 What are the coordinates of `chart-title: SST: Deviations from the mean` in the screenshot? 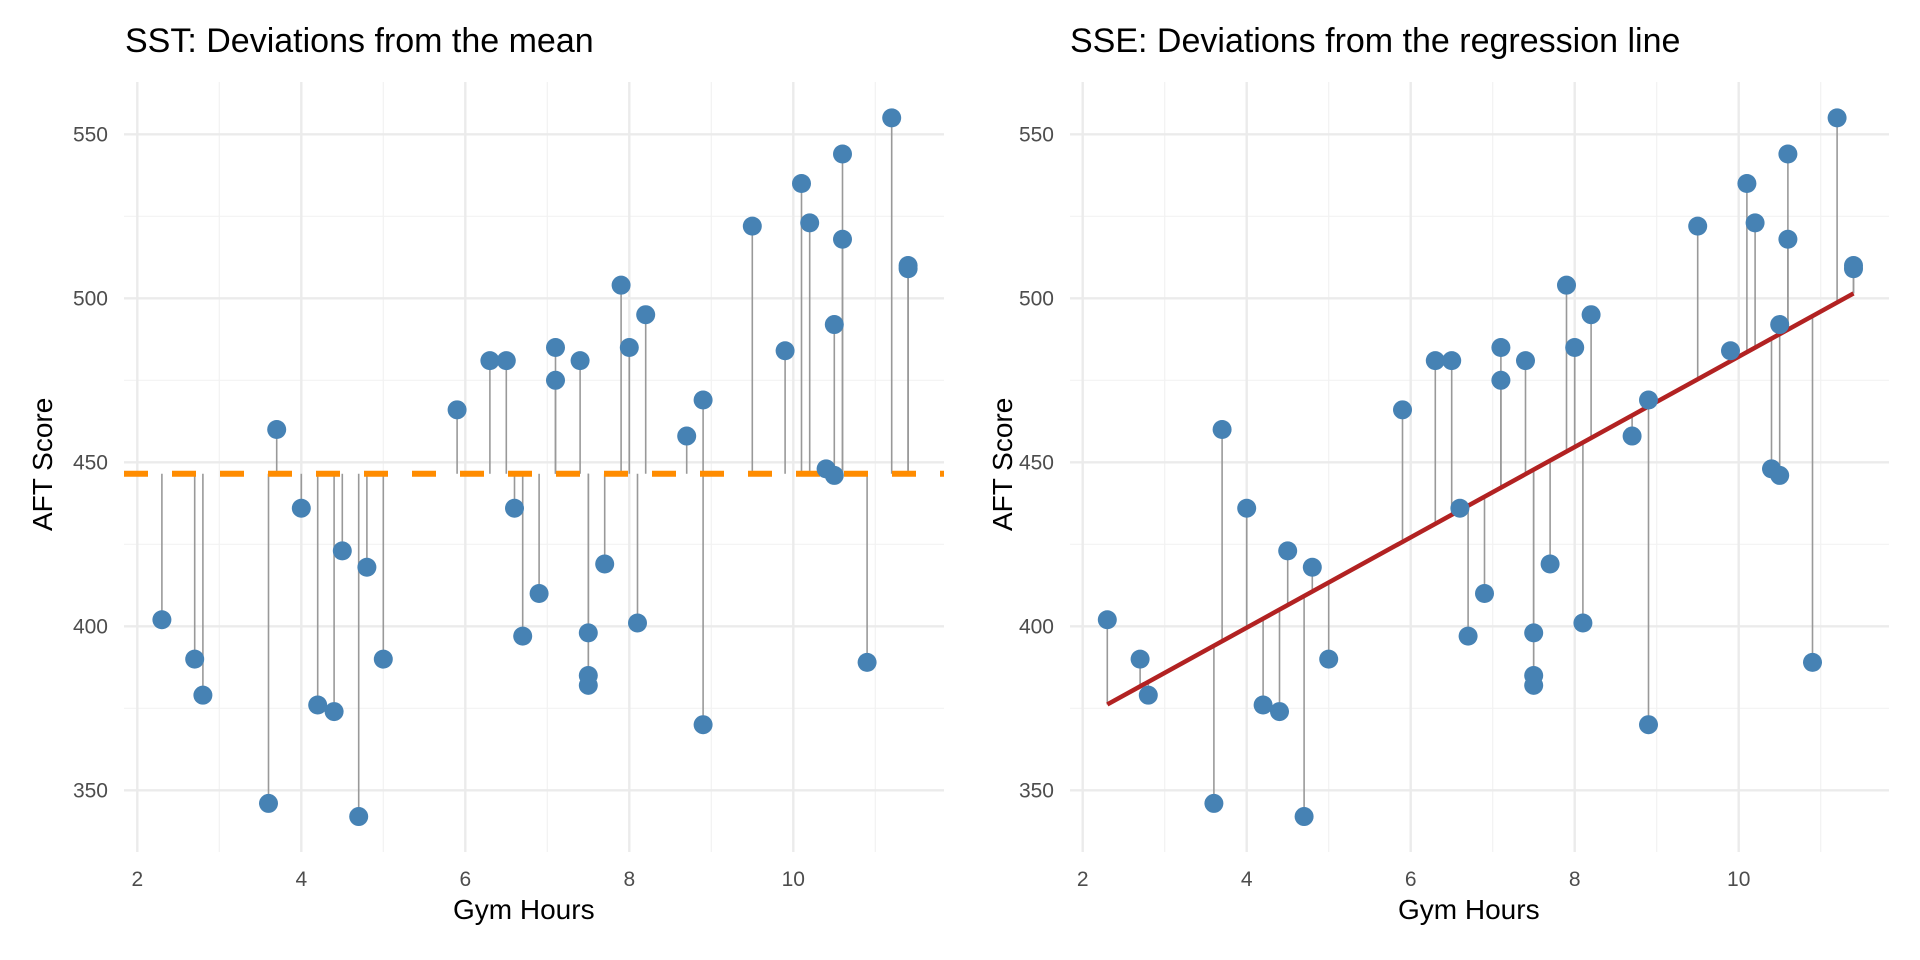 It's located at (359, 41).